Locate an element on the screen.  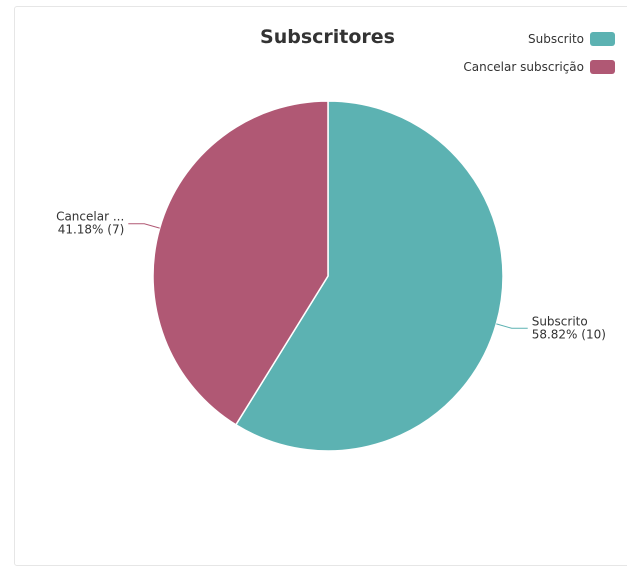
legend-item-cancelar-subscricao: Cancelar subscrição is located at coordinates (539, 67).